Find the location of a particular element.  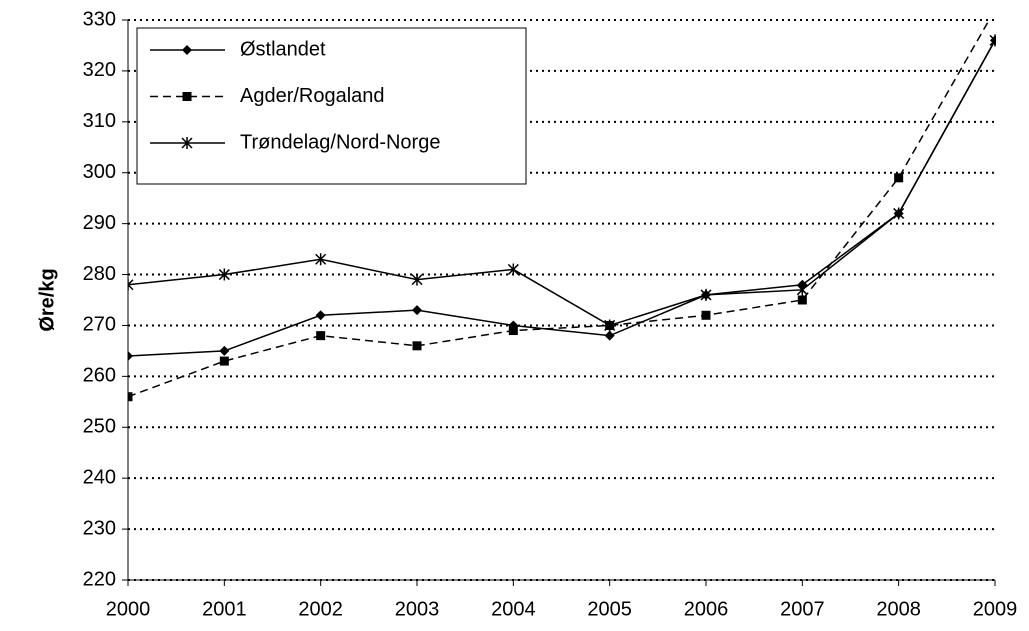

y-tick-label: 230 is located at coordinates (99, 528).